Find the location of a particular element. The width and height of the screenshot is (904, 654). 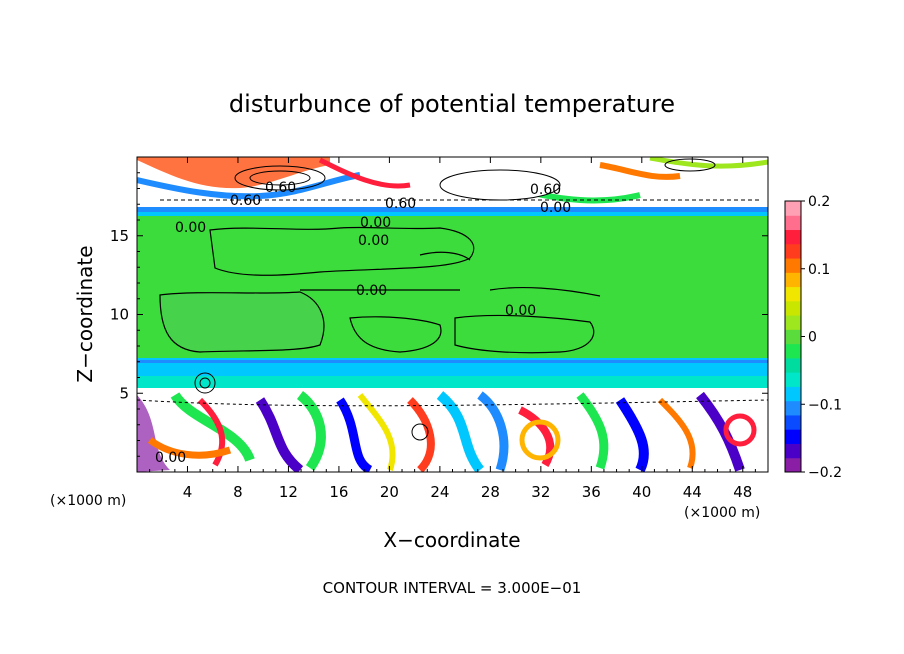

middle-contours is located at coordinates (380, 290).